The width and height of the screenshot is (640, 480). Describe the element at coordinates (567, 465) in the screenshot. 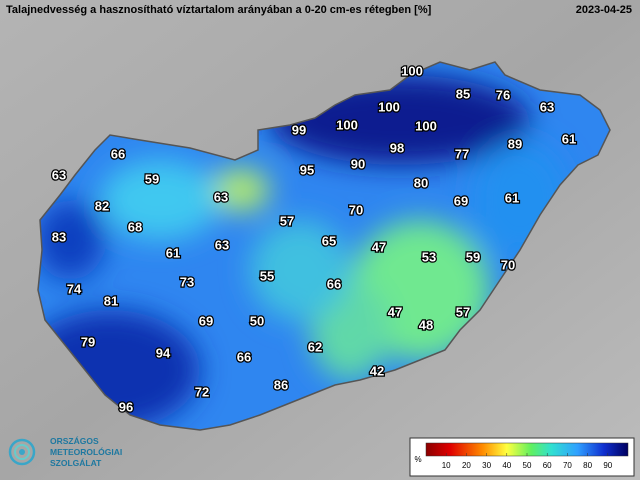

I see `colorbar-tick-label: 70` at that location.